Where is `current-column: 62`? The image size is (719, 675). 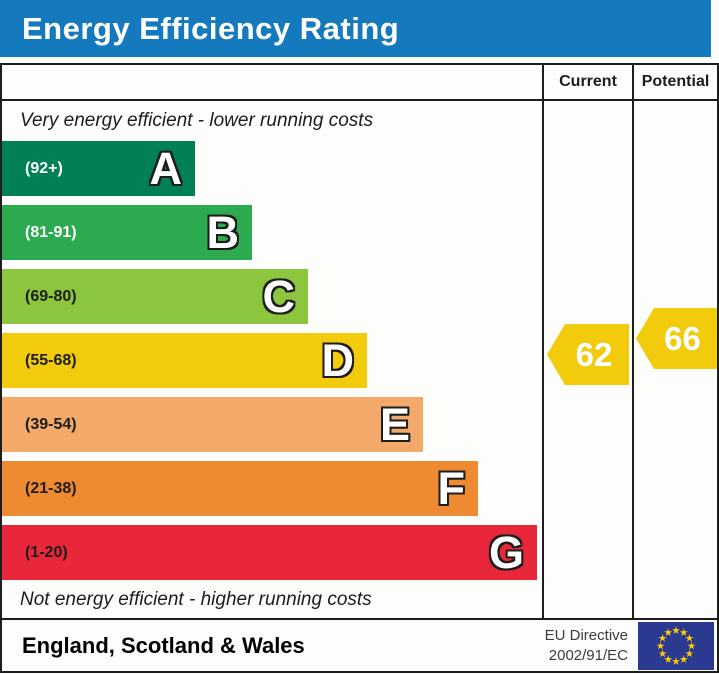 current-column: 62 is located at coordinates (589, 359).